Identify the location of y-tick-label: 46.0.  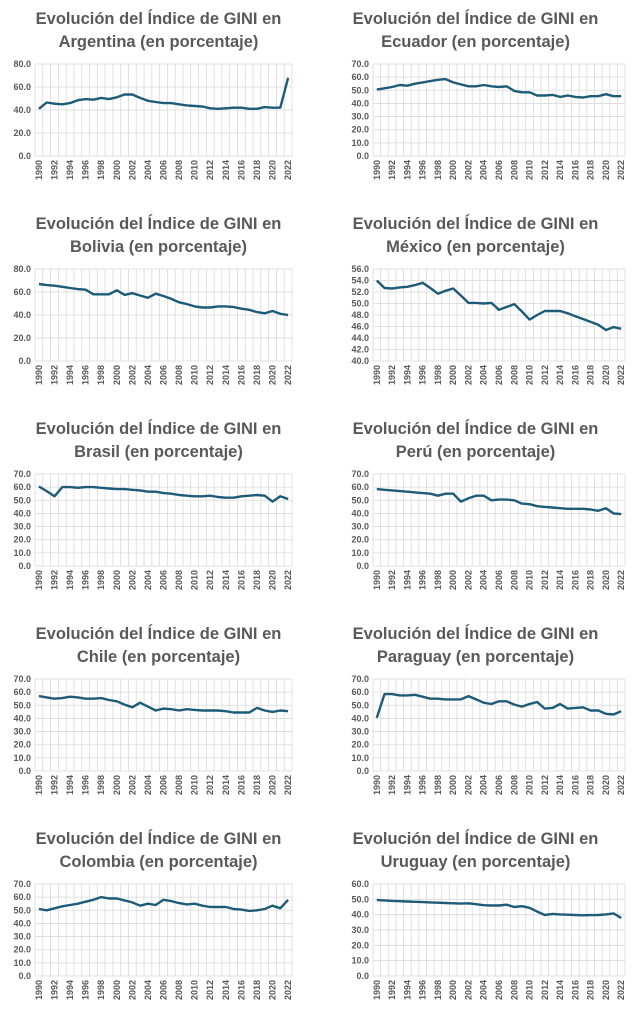
(360, 327).